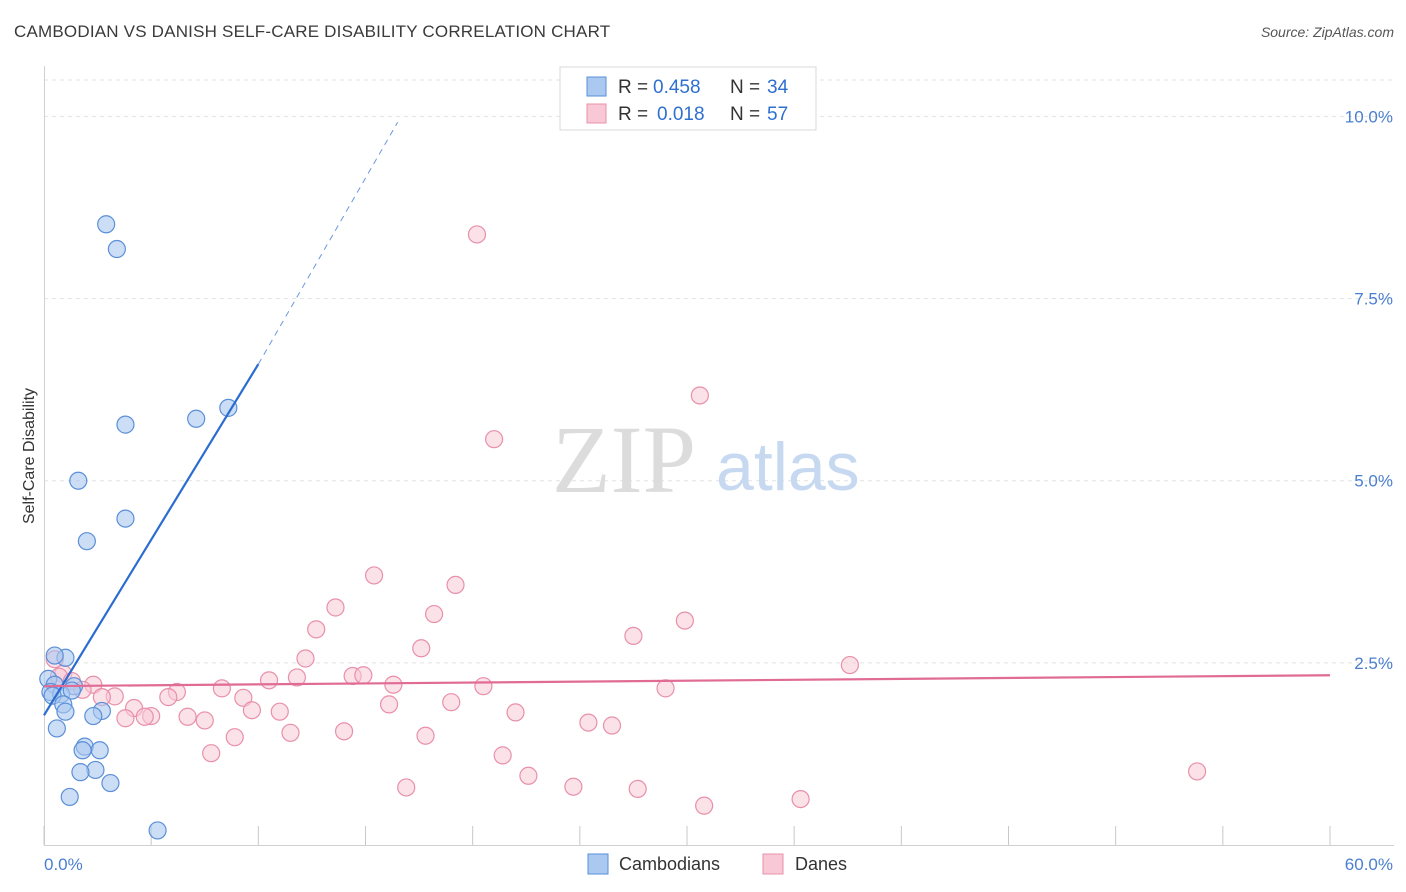 The width and height of the screenshot is (1406, 892). I want to click on watermark-atlas: atlas, so click(788, 467).